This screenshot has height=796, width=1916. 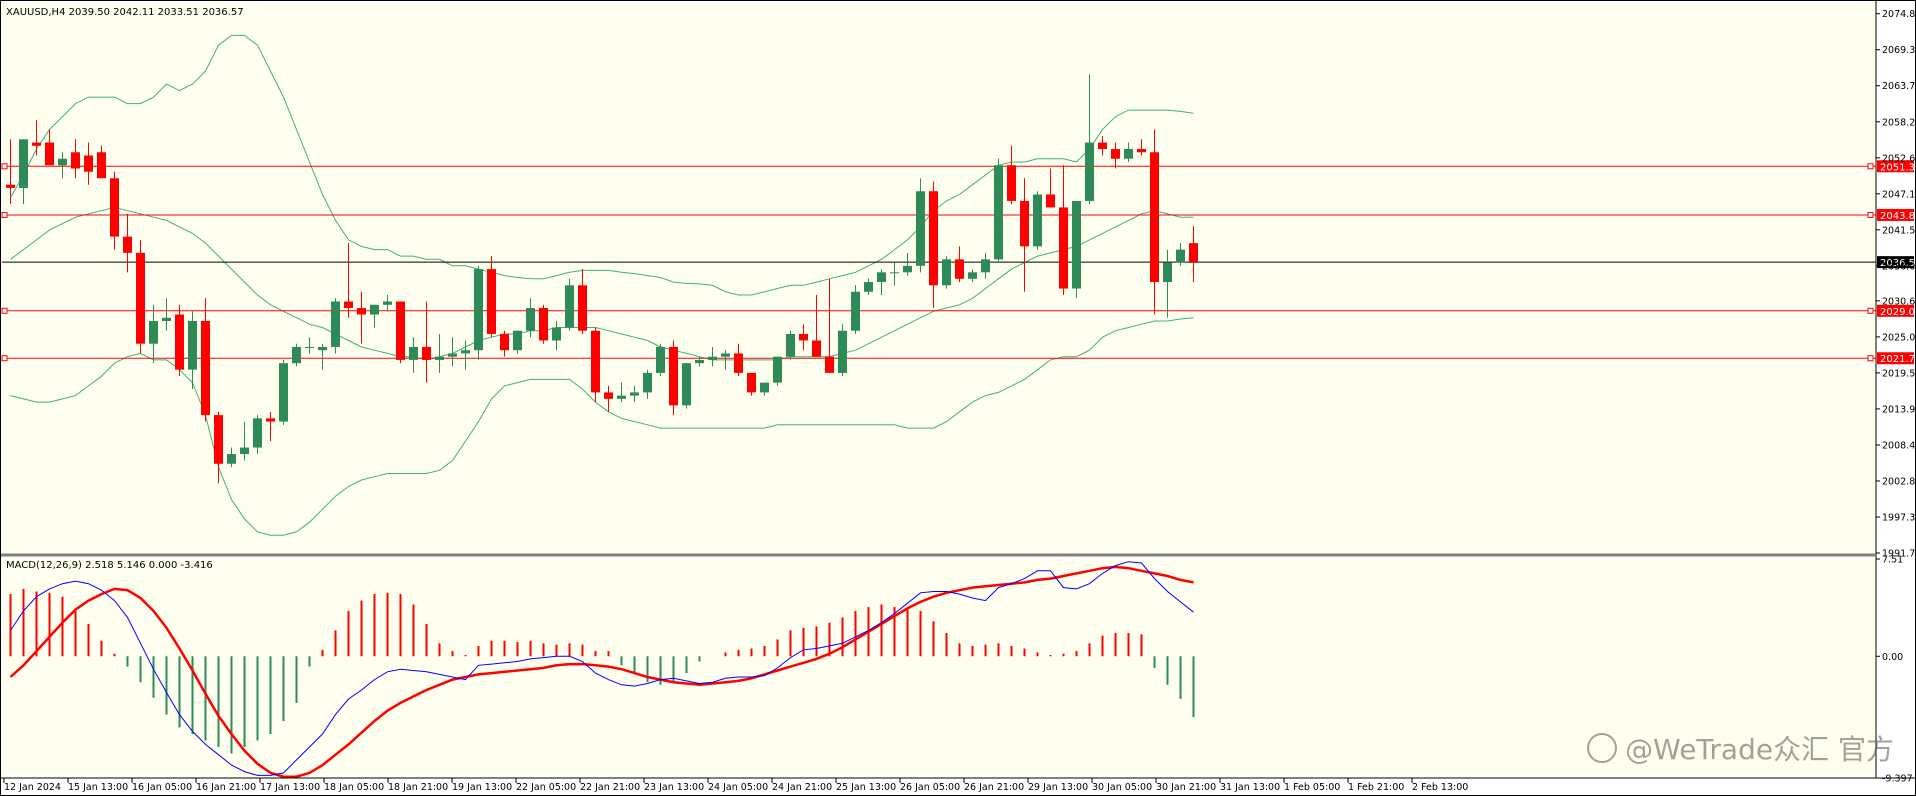 What do you see at coordinates (1376, 787) in the screenshot?
I see `time-tick-label: 1 Feb 21:00` at bounding box center [1376, 787].